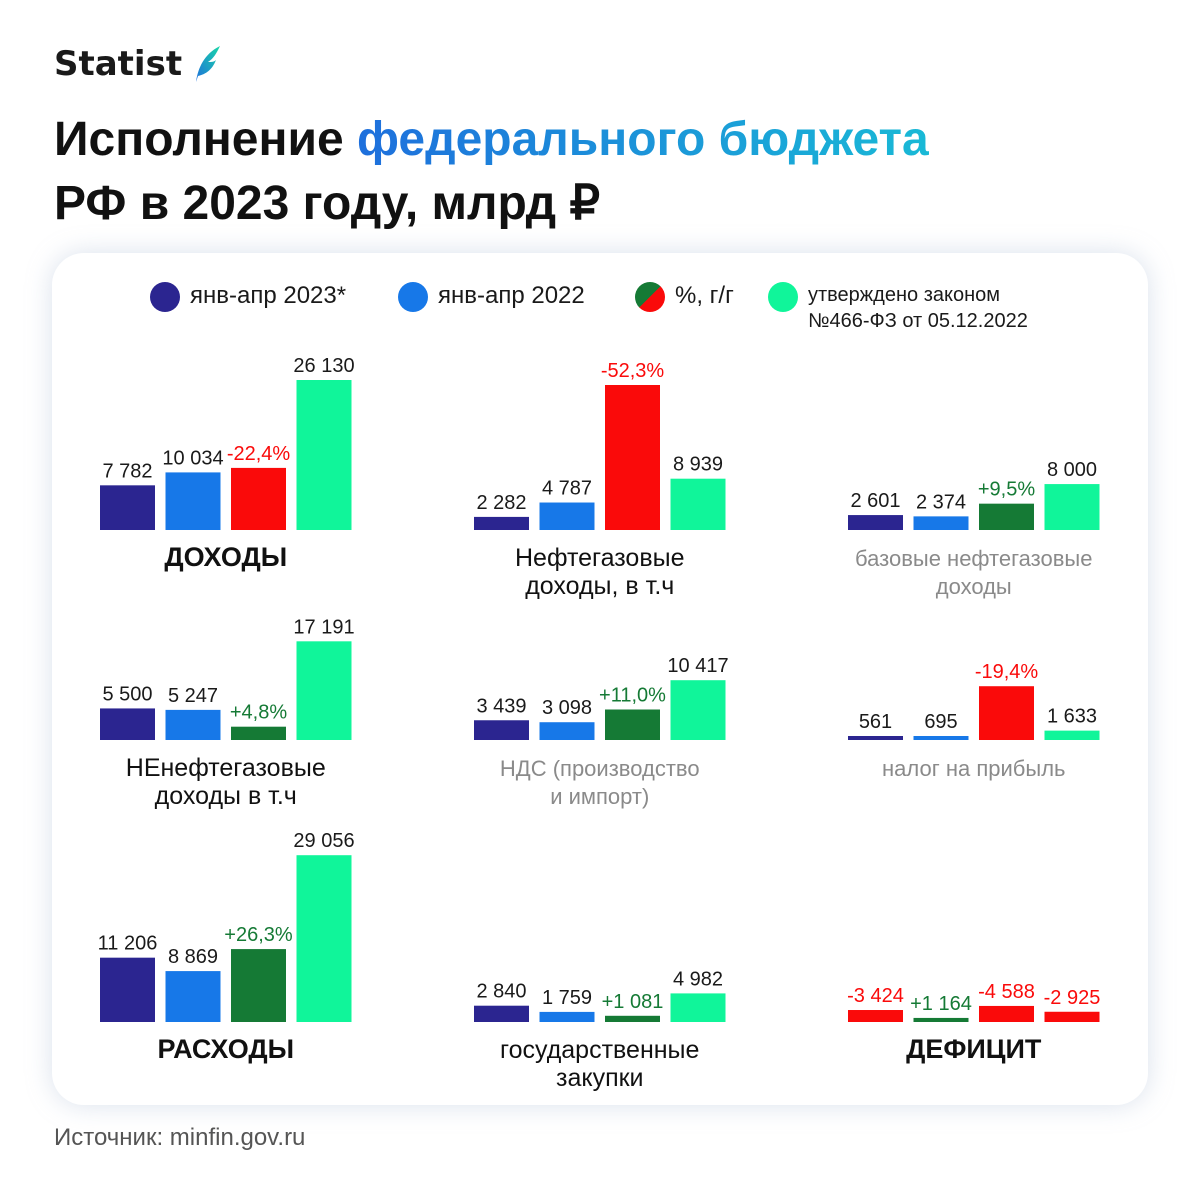 The height and width of the screenshot is (1200, 1200). Describe the element at coordinates (974, 1049) in the screenshot. I see `panel-title-p8-l0: ДЕФИЦИТ` at that location.